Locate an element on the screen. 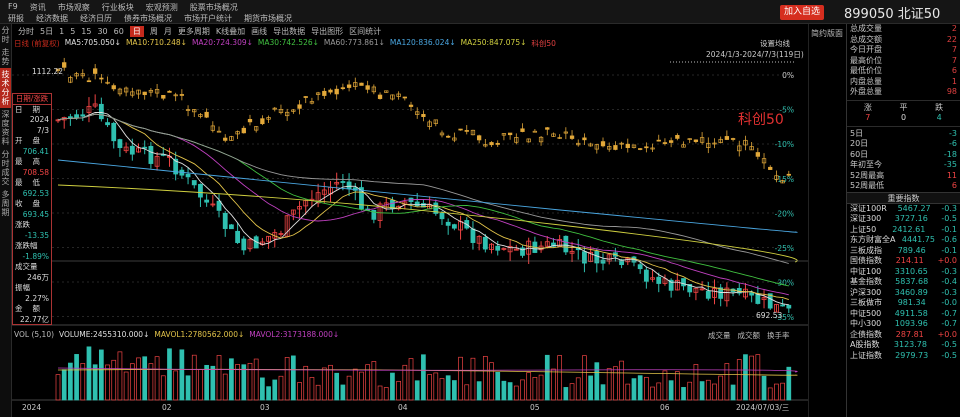  menu-item: 宏观预测 is located at coordinates (161, 7).